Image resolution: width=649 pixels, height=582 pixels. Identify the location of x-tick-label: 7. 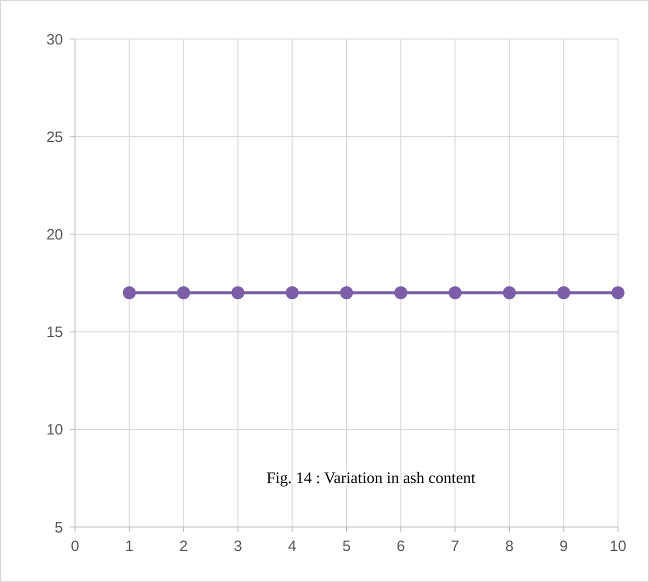
(455, 546).